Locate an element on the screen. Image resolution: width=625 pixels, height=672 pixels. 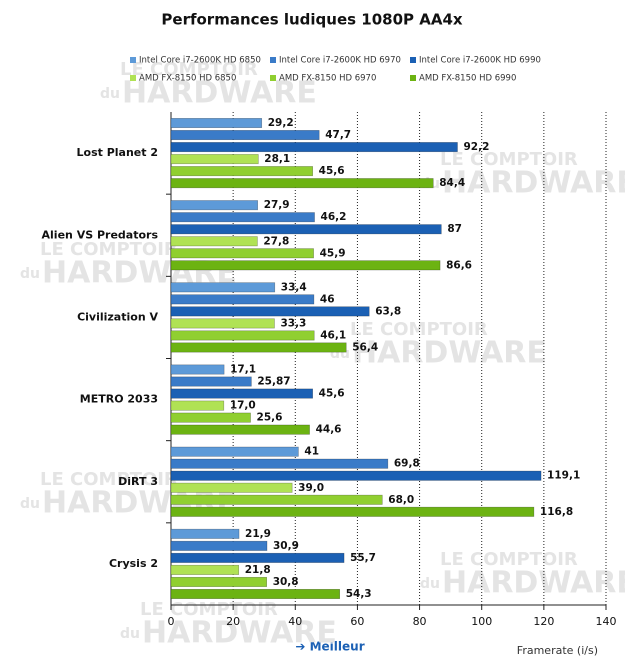
value-label: 27,8 is located at coordinates (276, 241).